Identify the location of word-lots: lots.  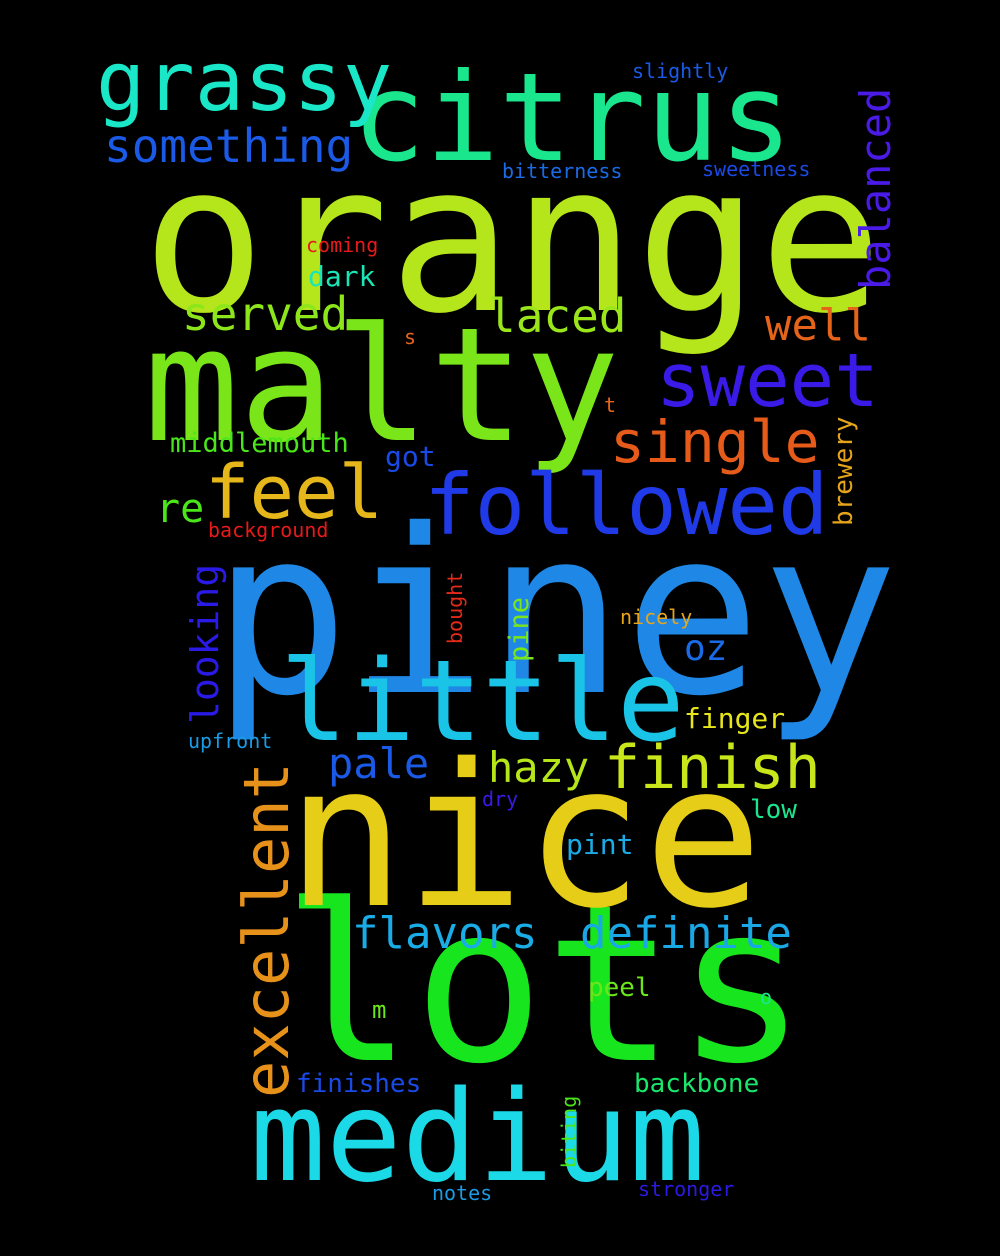
(544, 985).